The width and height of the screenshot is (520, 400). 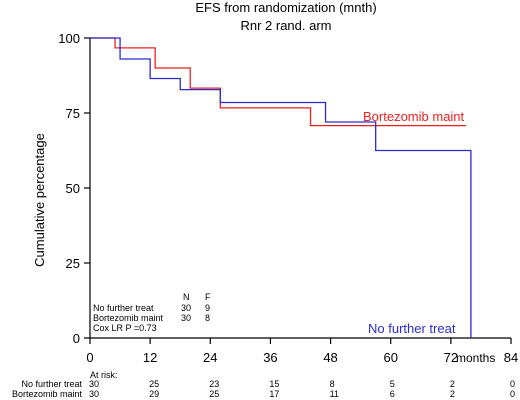 I want to click on x-tick-label: 72, so click(x=451, y=357).